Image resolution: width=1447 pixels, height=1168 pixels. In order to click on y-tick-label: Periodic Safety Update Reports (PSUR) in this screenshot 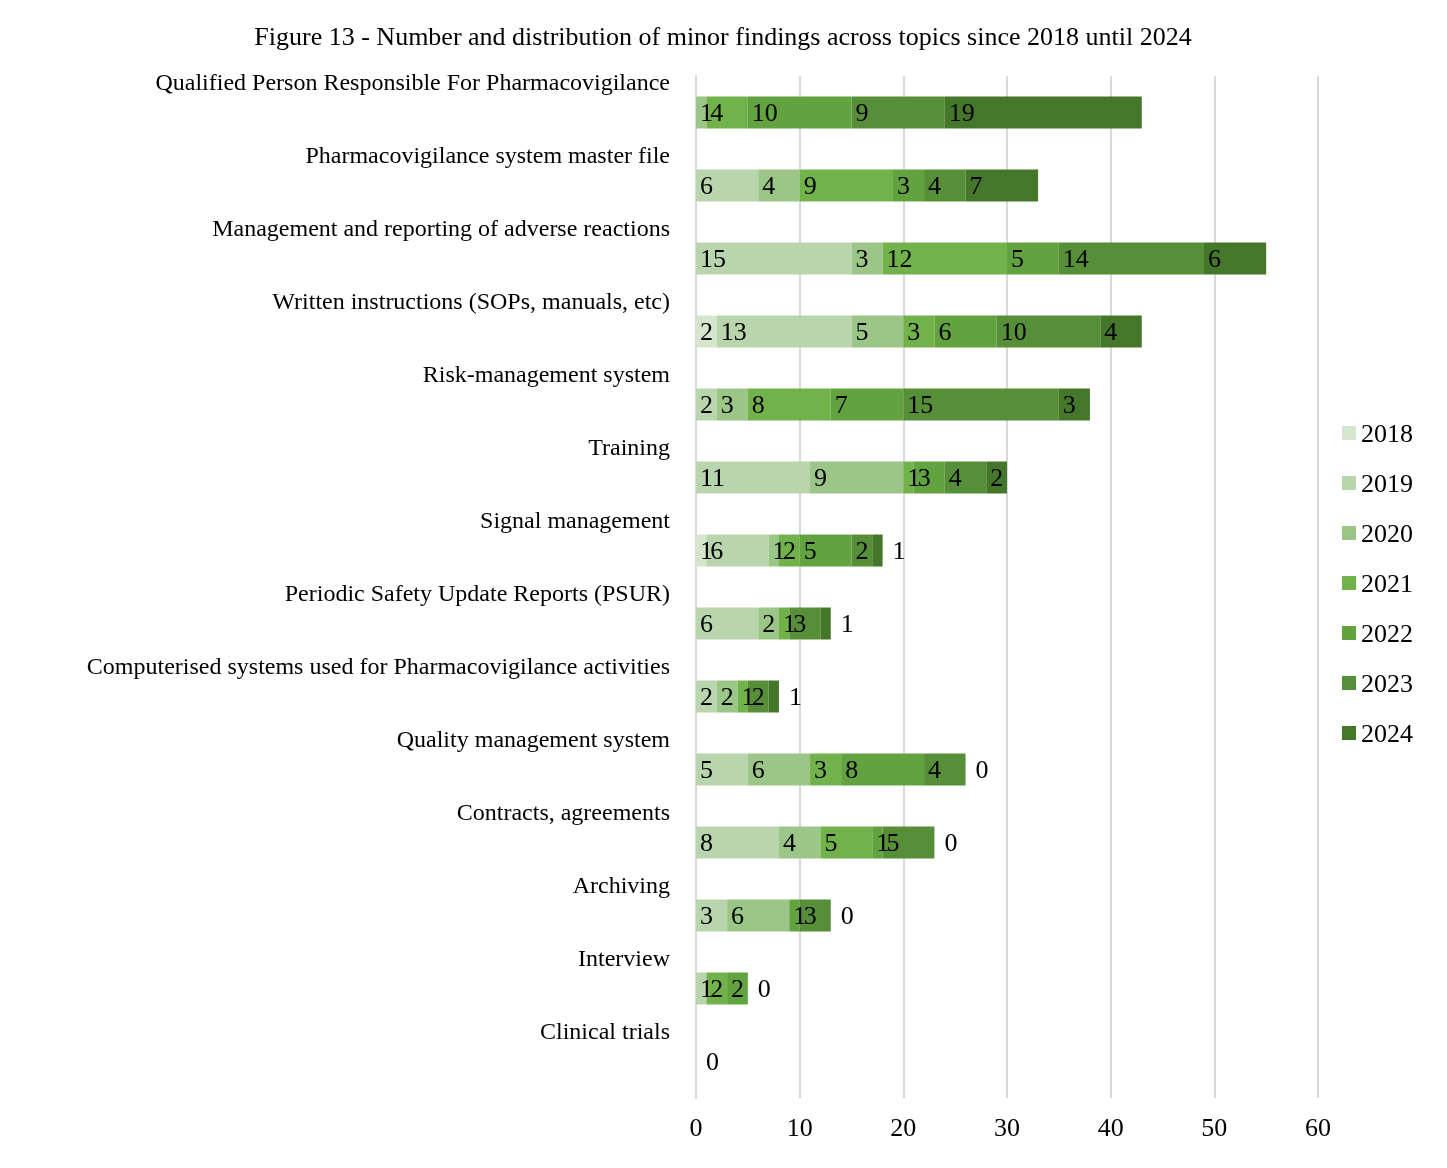, I will do `click(477, 592)`.